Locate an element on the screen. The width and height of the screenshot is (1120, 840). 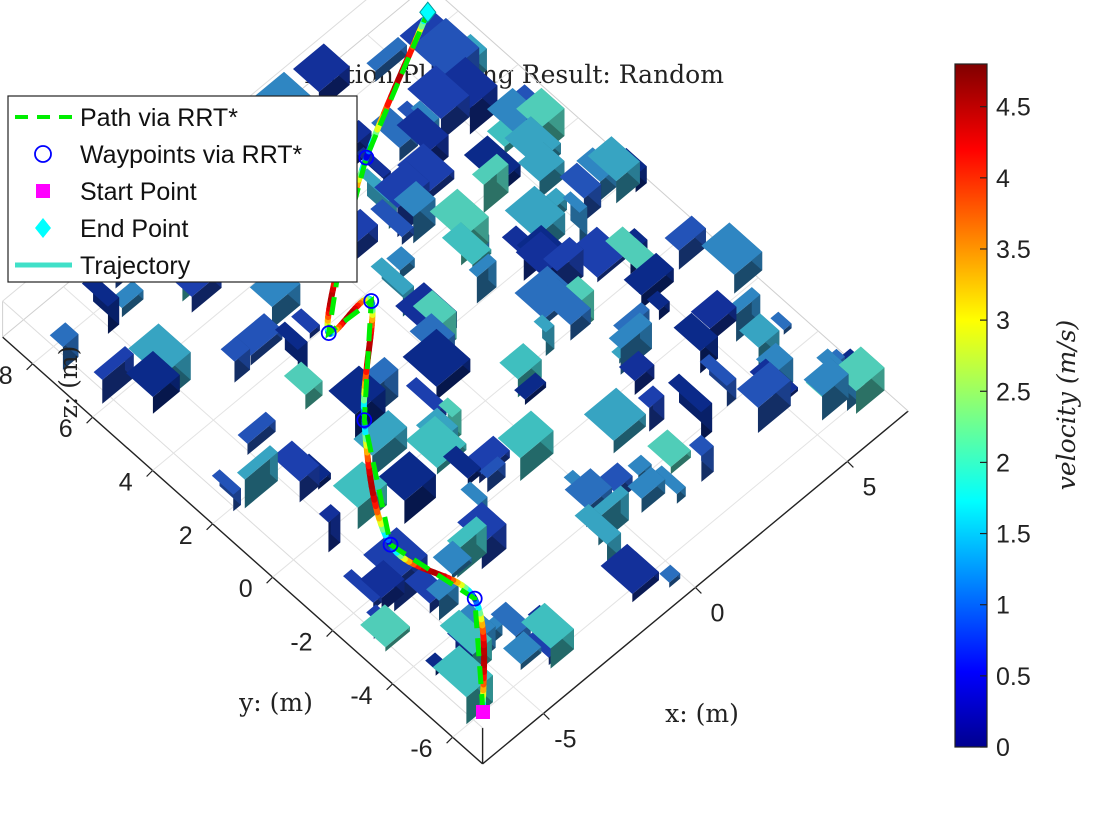
rrt-path-line is located at coordinates (405, 362).